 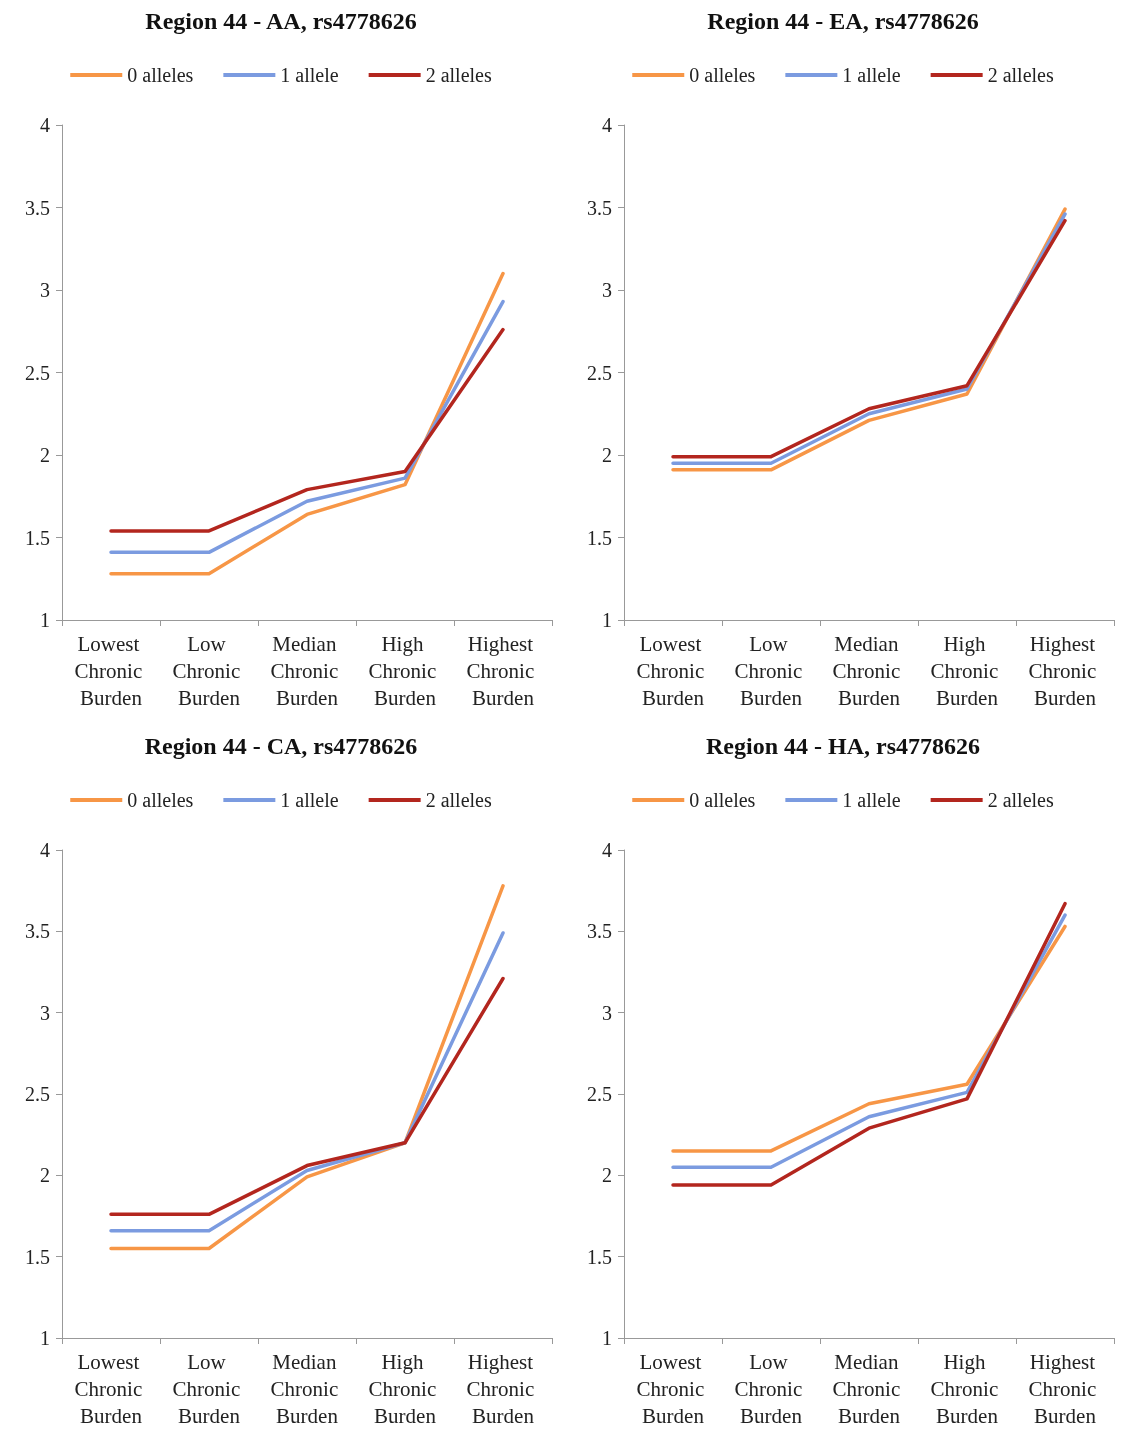 I want to click on chart-title: Region 44 - CA, rs4778626, so click(x=281, y=746).